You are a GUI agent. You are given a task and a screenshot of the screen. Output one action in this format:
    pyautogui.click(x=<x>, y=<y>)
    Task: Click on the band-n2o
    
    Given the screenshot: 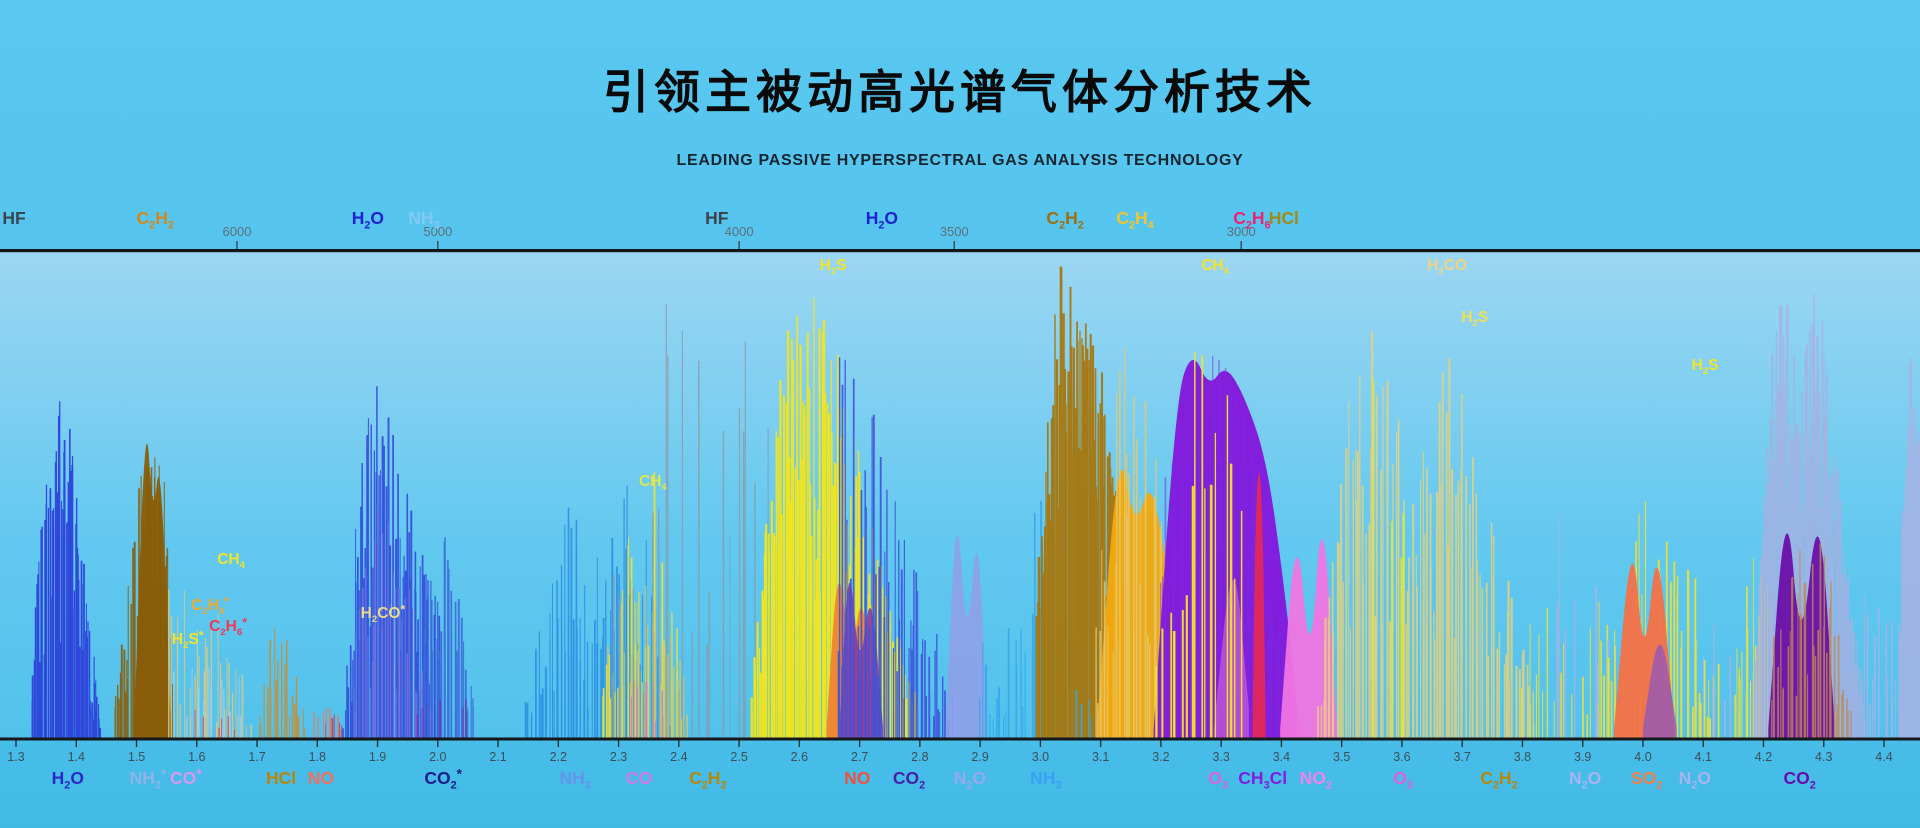 What is the action you would take?
    pyautogui.click(x=966, y=636)
    